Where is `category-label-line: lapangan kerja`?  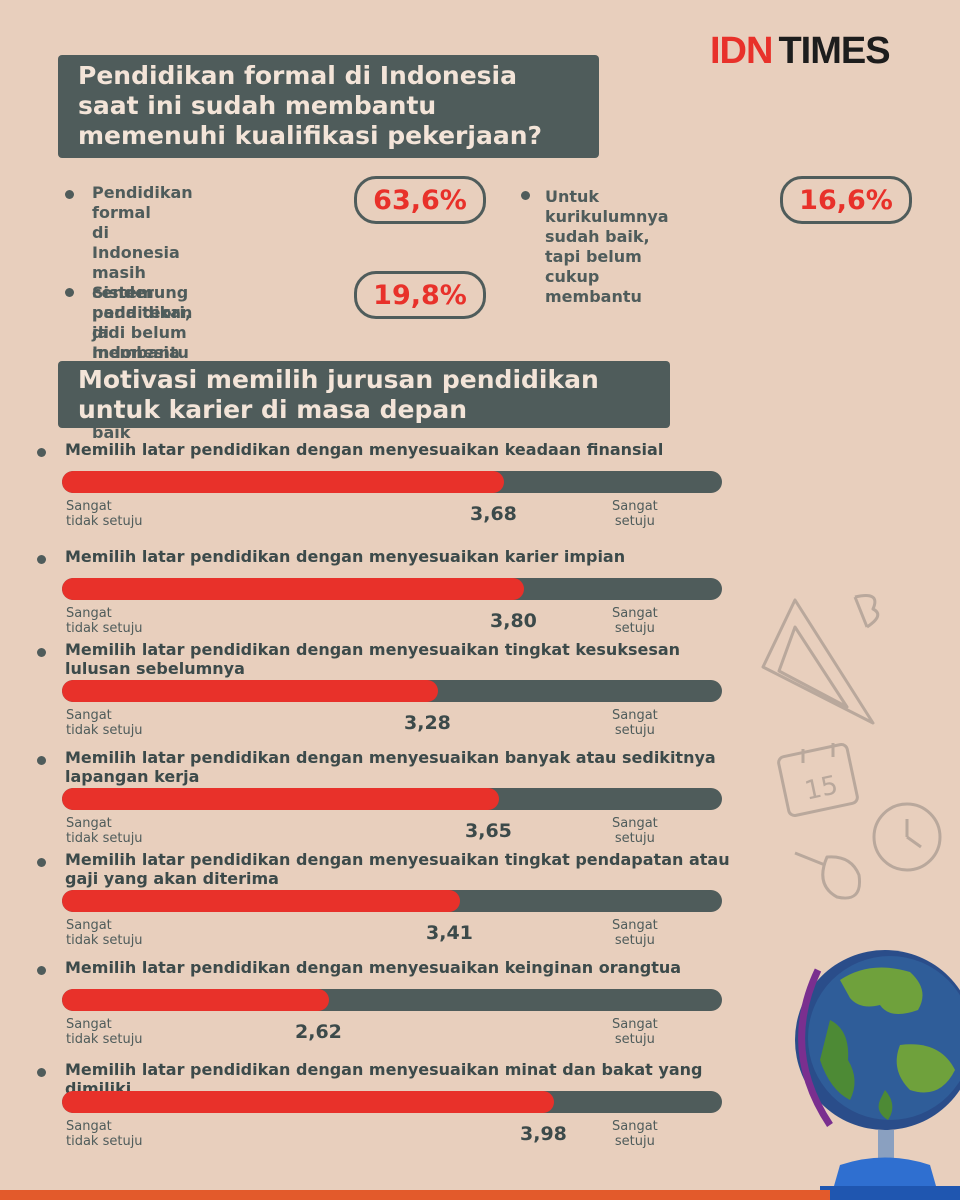 category-label-line: lapangan kerja is located at coordinates (132, 776).